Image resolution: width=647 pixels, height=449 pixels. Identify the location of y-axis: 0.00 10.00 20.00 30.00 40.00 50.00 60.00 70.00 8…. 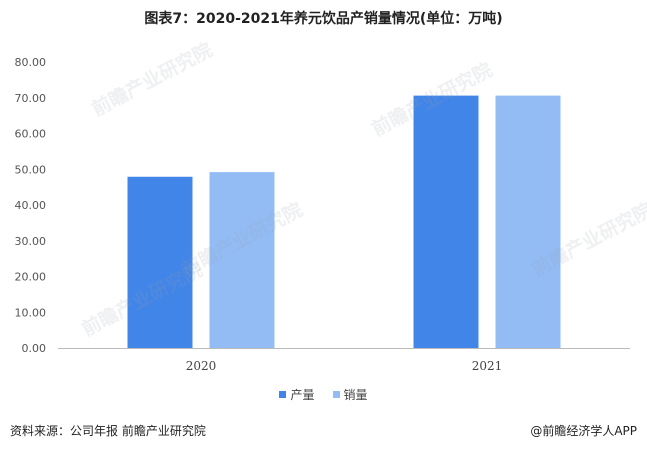
(31, 205).